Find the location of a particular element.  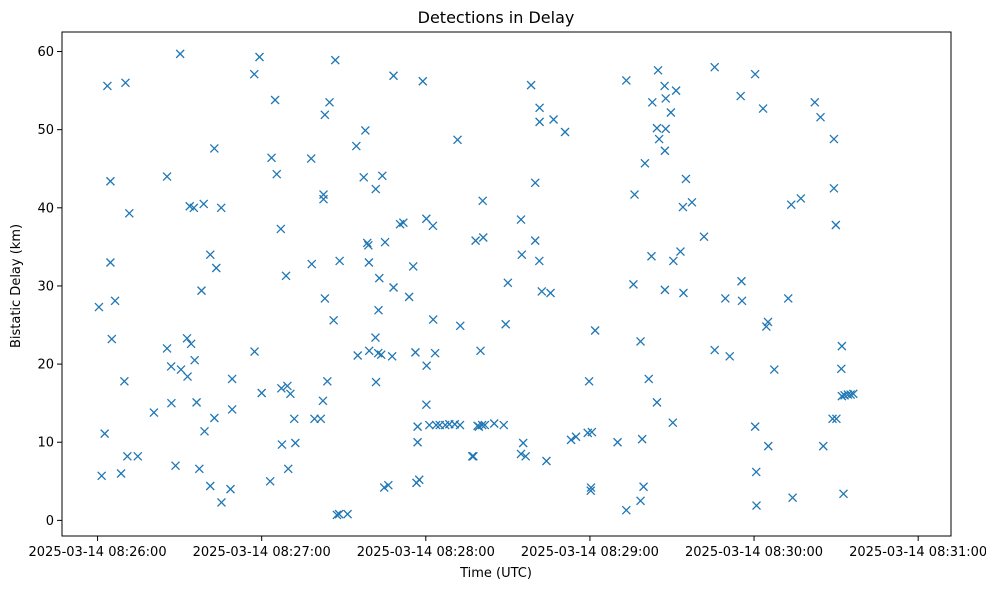

y-tick-label: 50 is located at coordinates (45, 130).